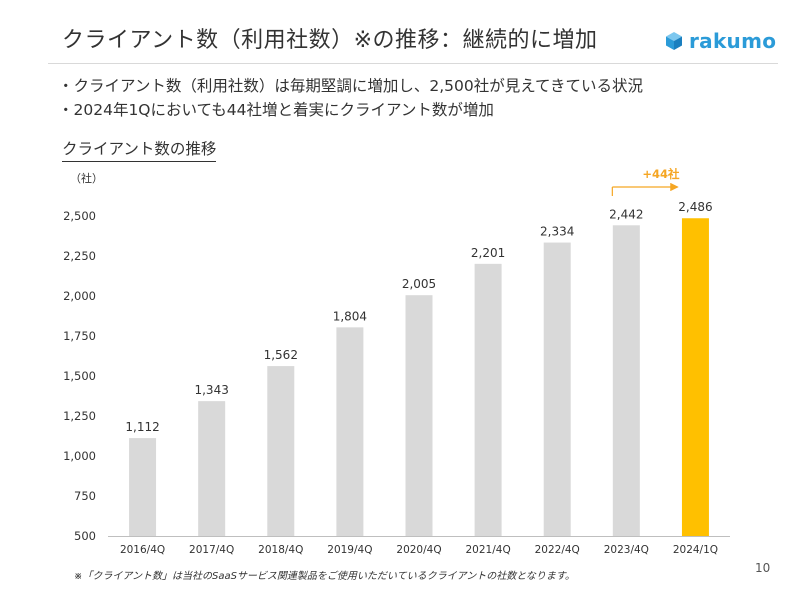 This screenshot has height=600, width=800. I want to click on y-tick-label: 2,250, so click(79, 256).